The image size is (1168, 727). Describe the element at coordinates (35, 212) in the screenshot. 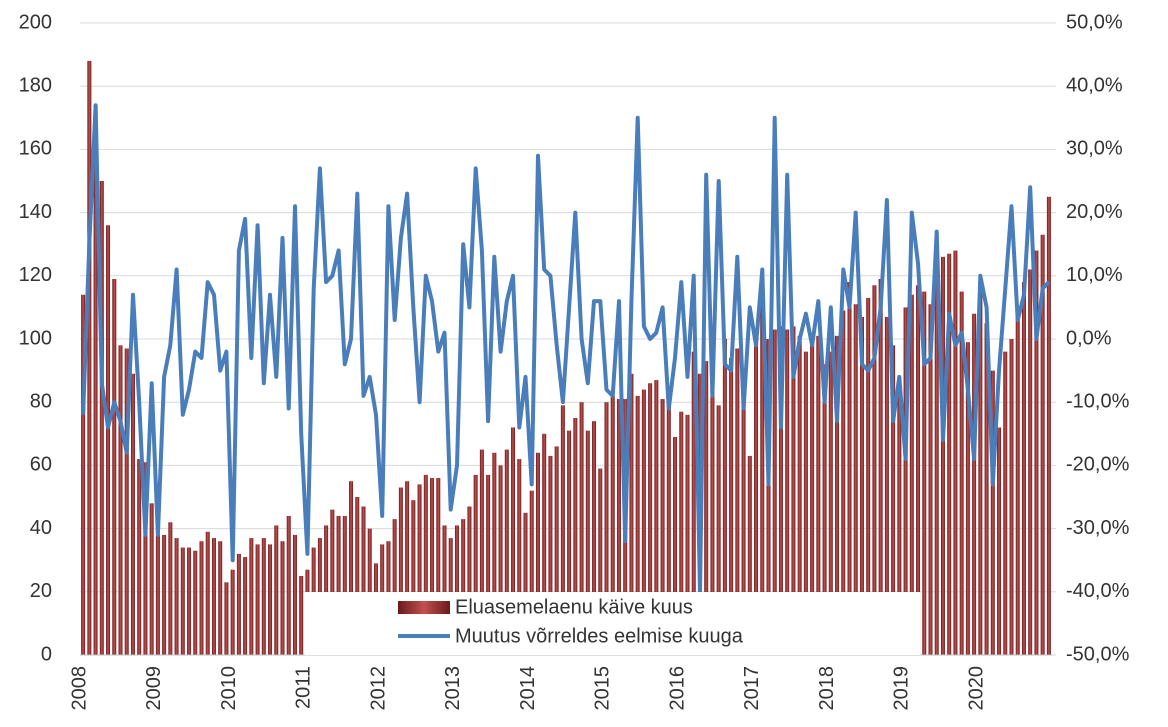

I see `y-tick-label: 140` at that location.